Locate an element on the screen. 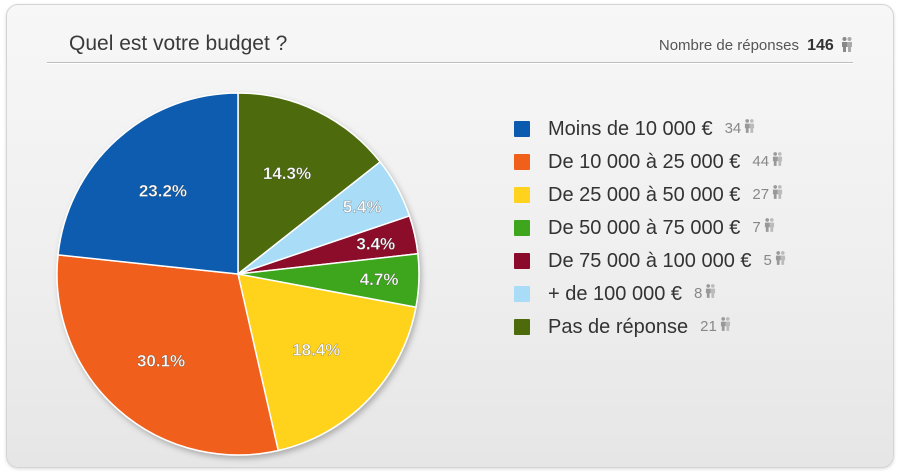  legend-count: 5 is located at coordinates (767, 260).